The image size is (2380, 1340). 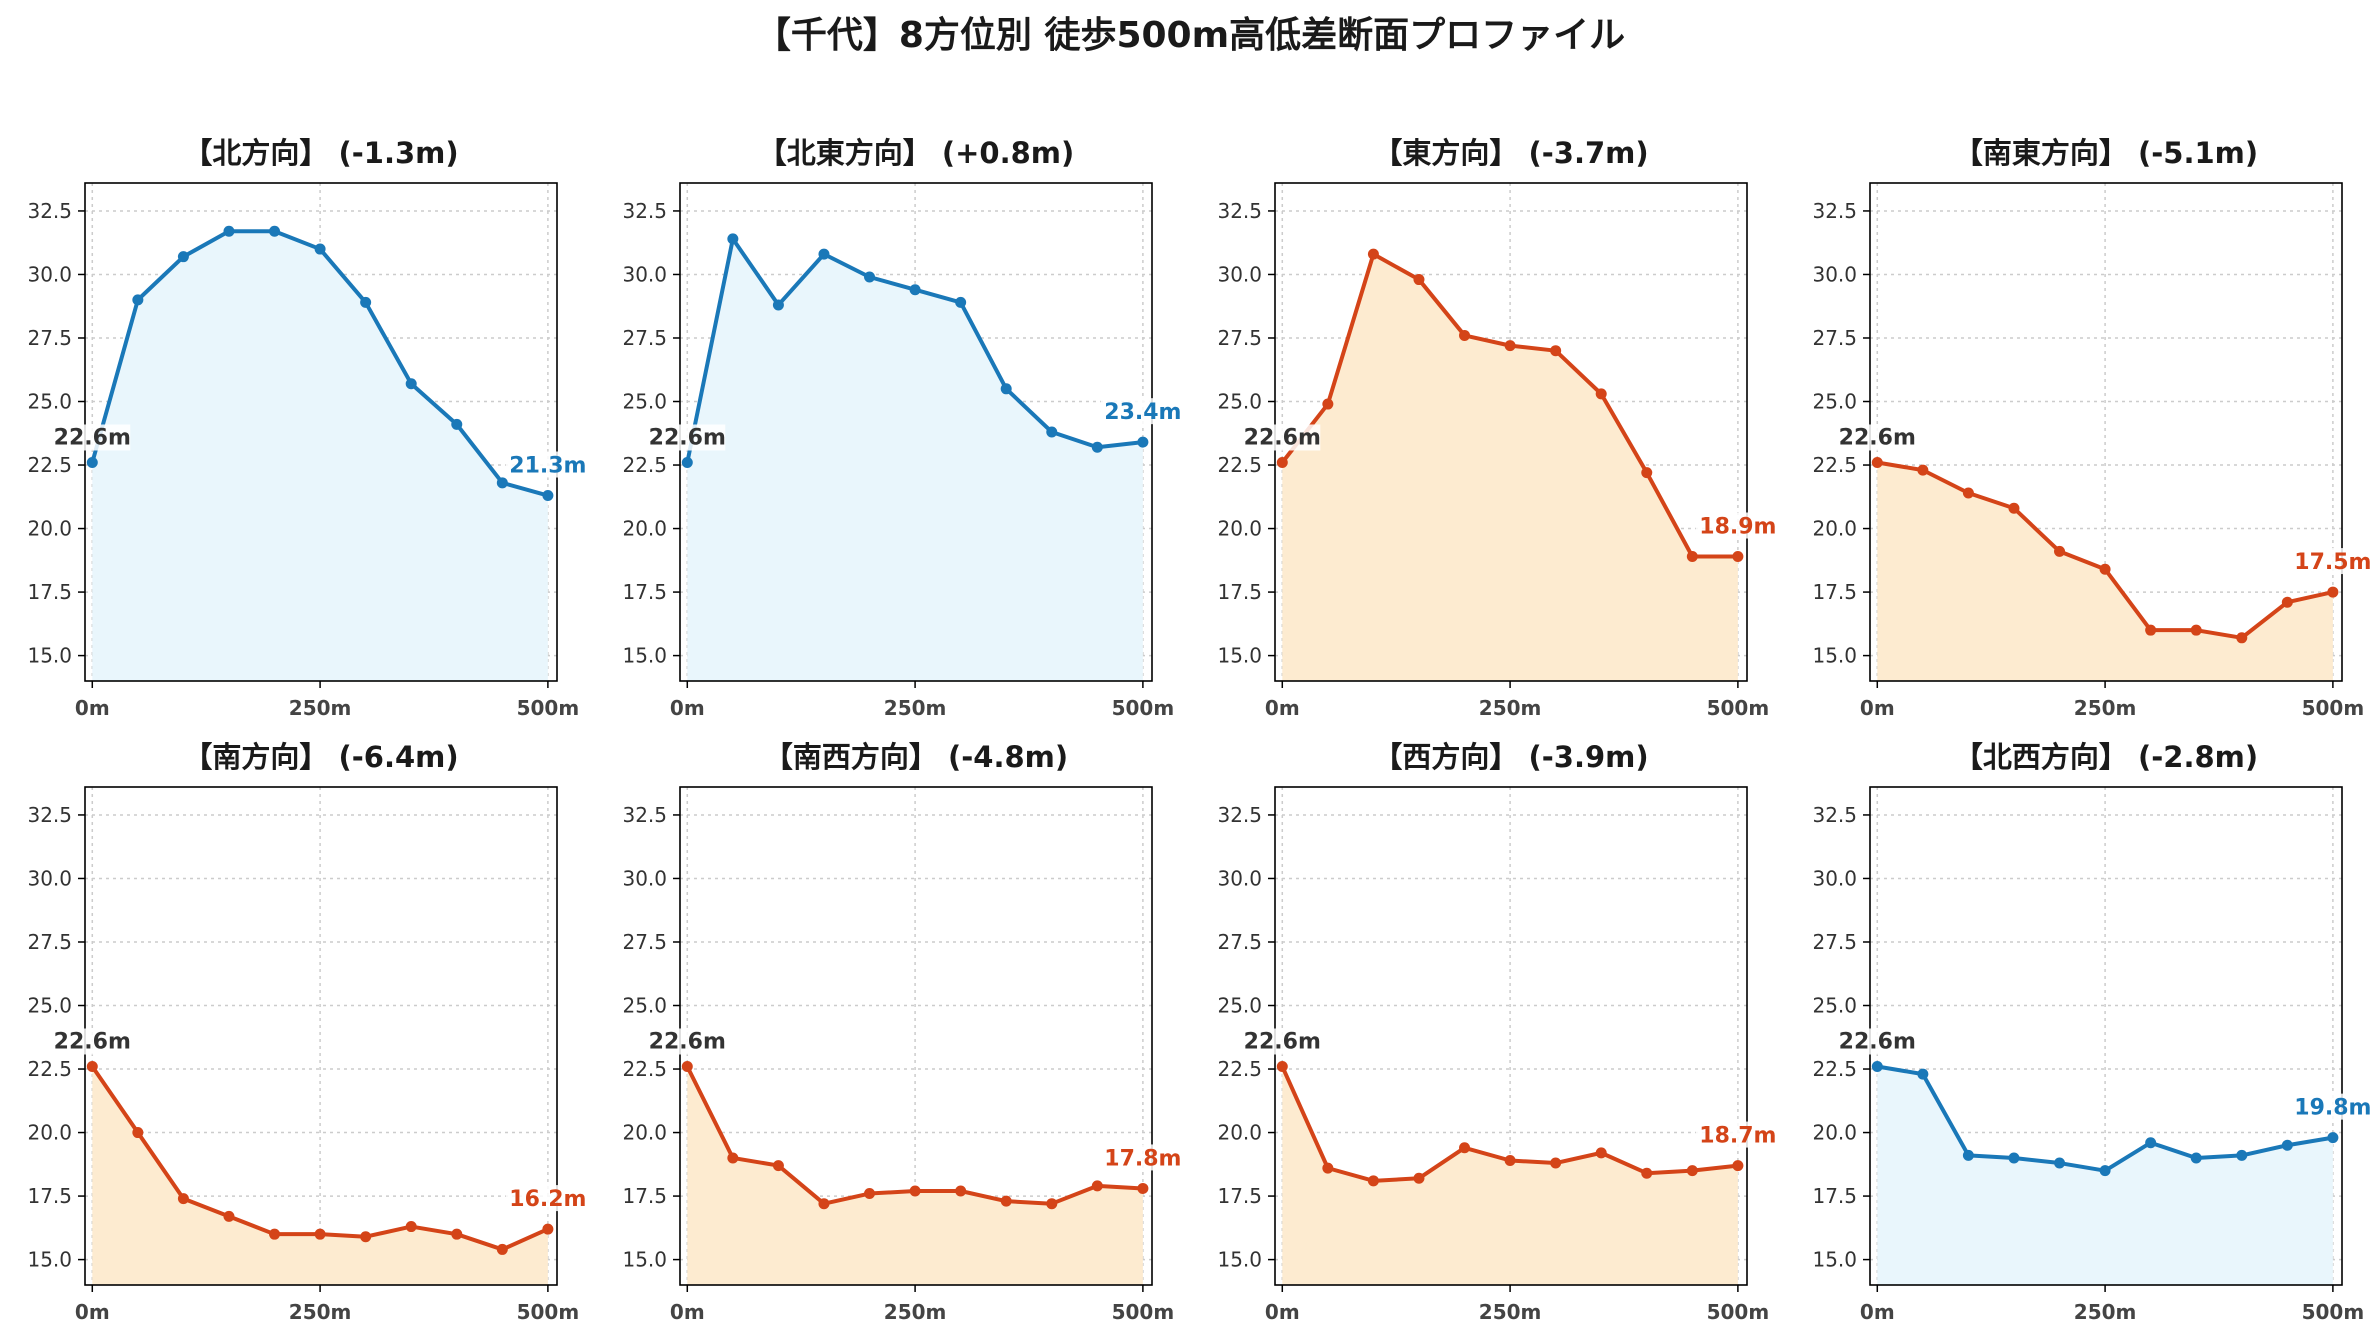 What do you see at coordinates (1510, 153) in the screenshot?
I see `subplot-title: 【東方向】 (-3.7m)` at bounding box center [1510, 153].